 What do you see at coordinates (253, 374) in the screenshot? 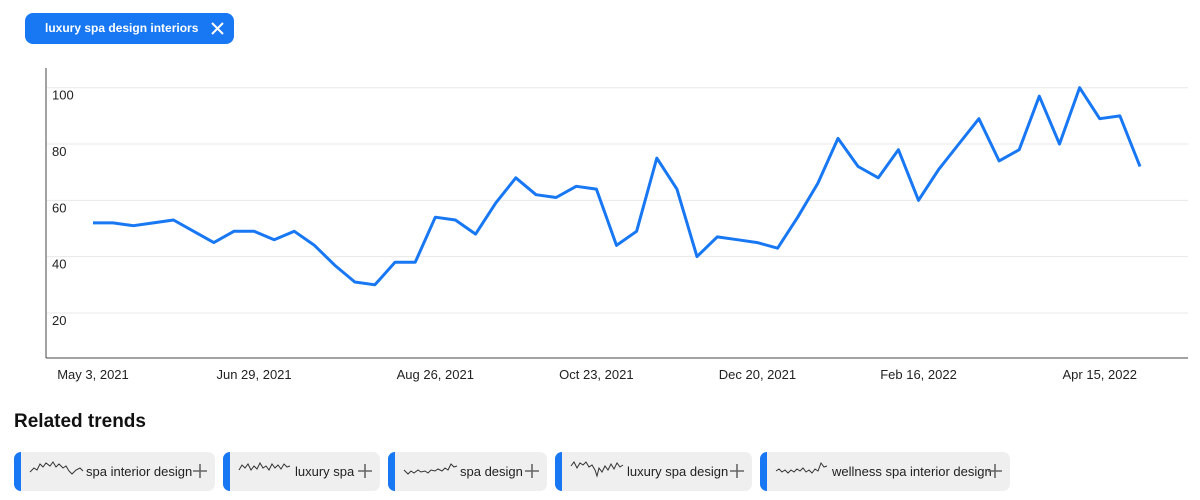
I see `x-tick-label: Jun 29, 2021` at bounding box center [253, 374].